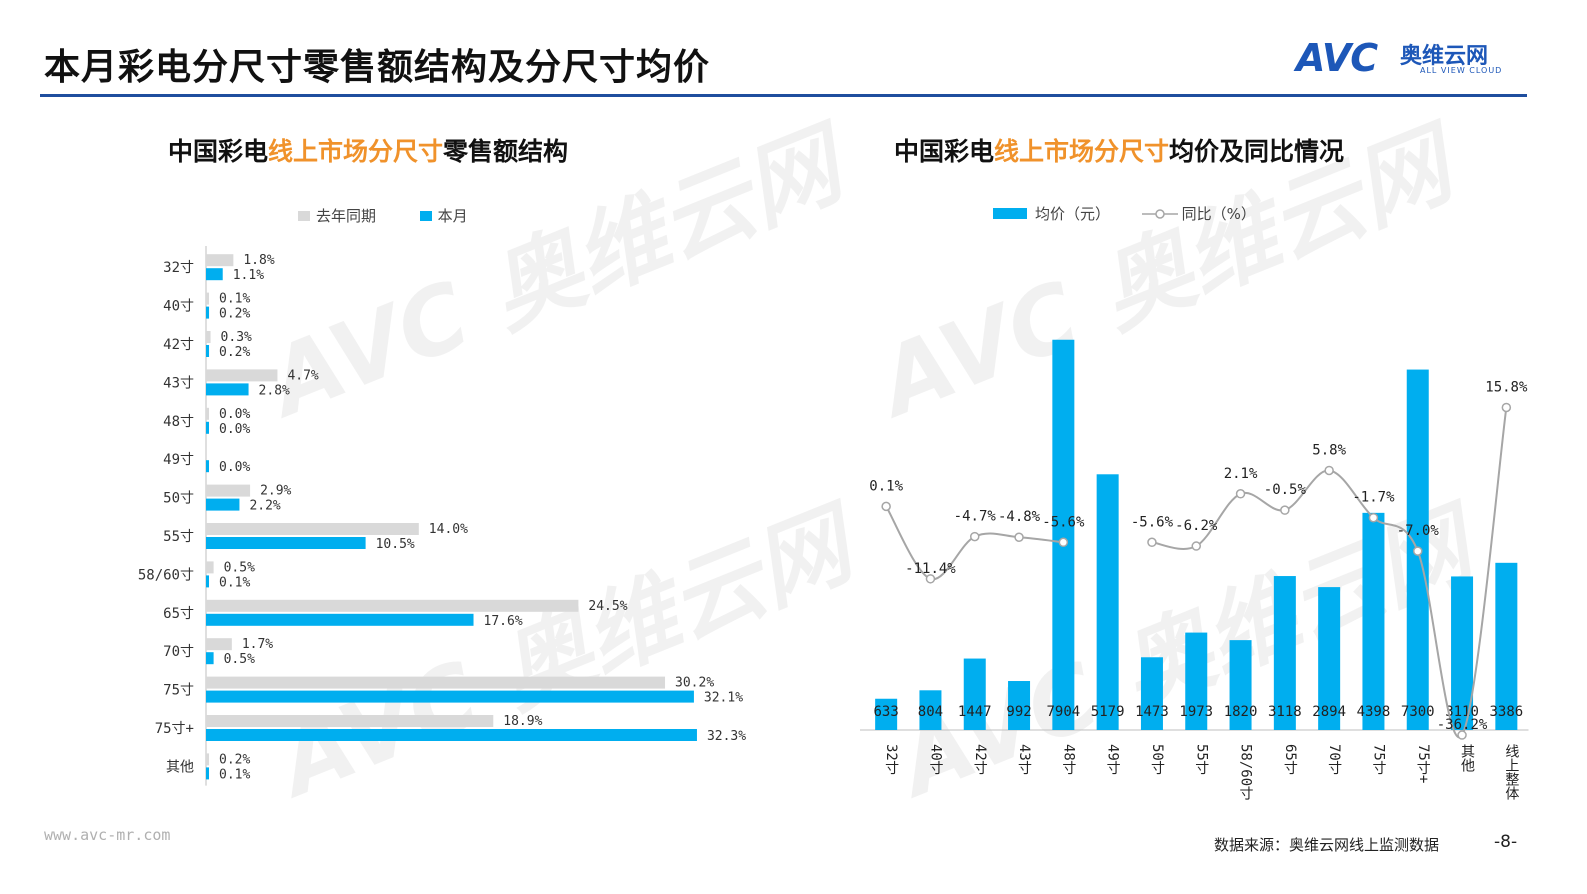  What do you see at coordinates (1329, 450) in the screenshot?
I see `data-label-yoy: 5.8%` at bounding box center [1329, 450].